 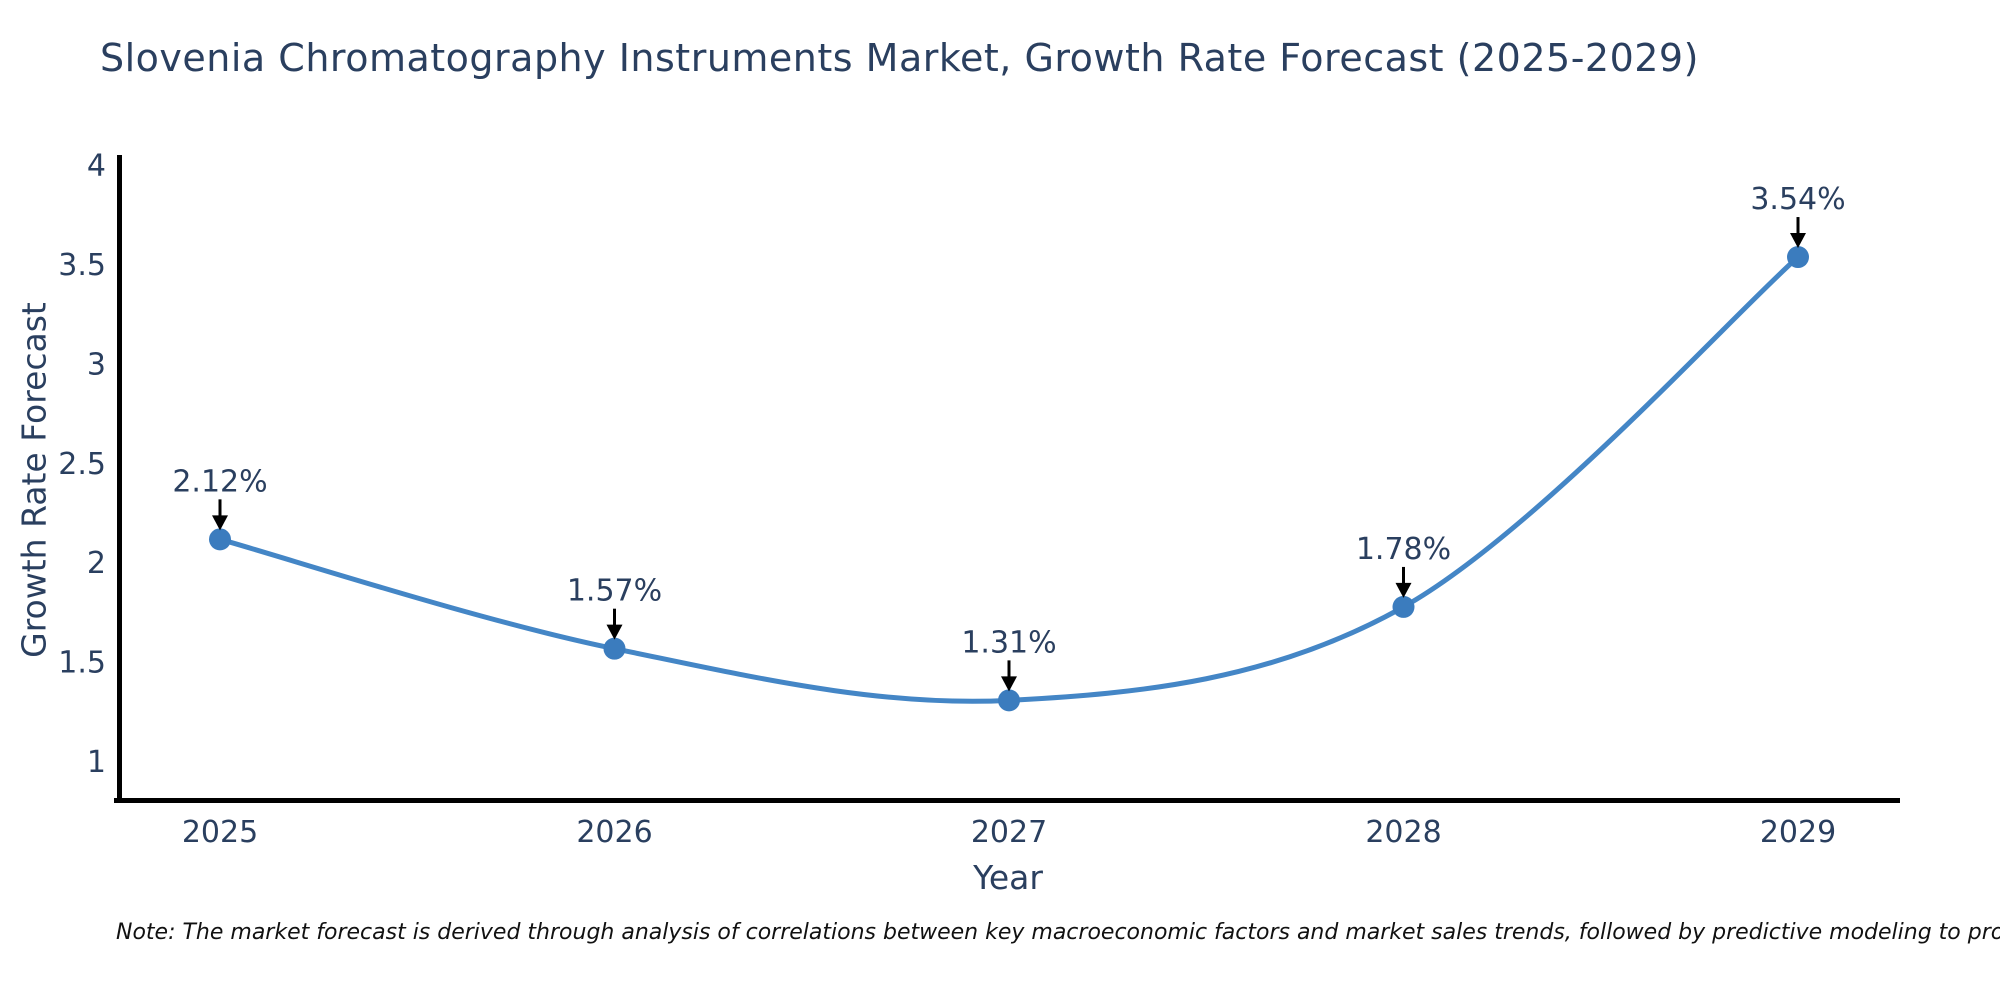 What do you see at coordinates (96, 563) in the screenshot?
I see `y-tick-label: 2` at bounding box center [96, 563].